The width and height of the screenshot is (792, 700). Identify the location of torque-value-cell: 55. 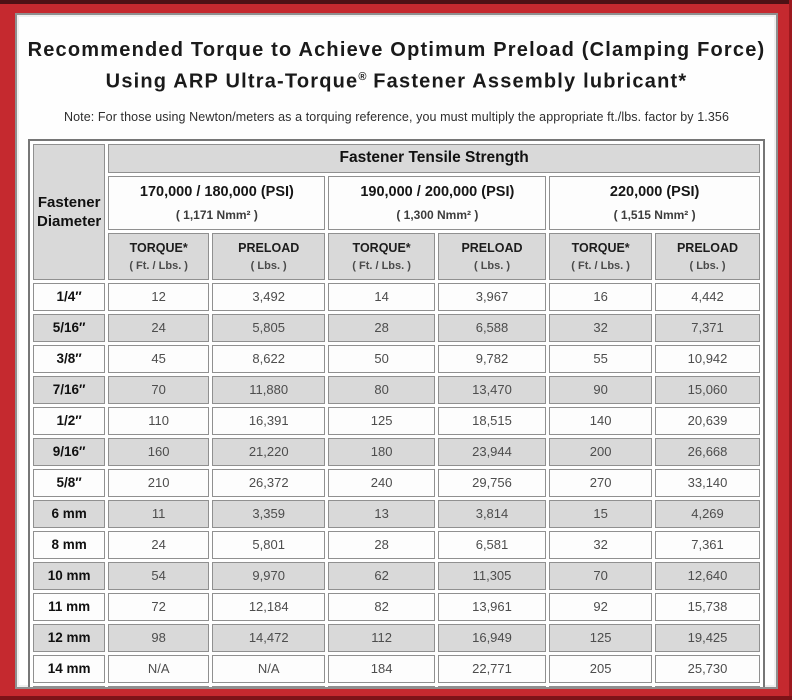
(601, 358).